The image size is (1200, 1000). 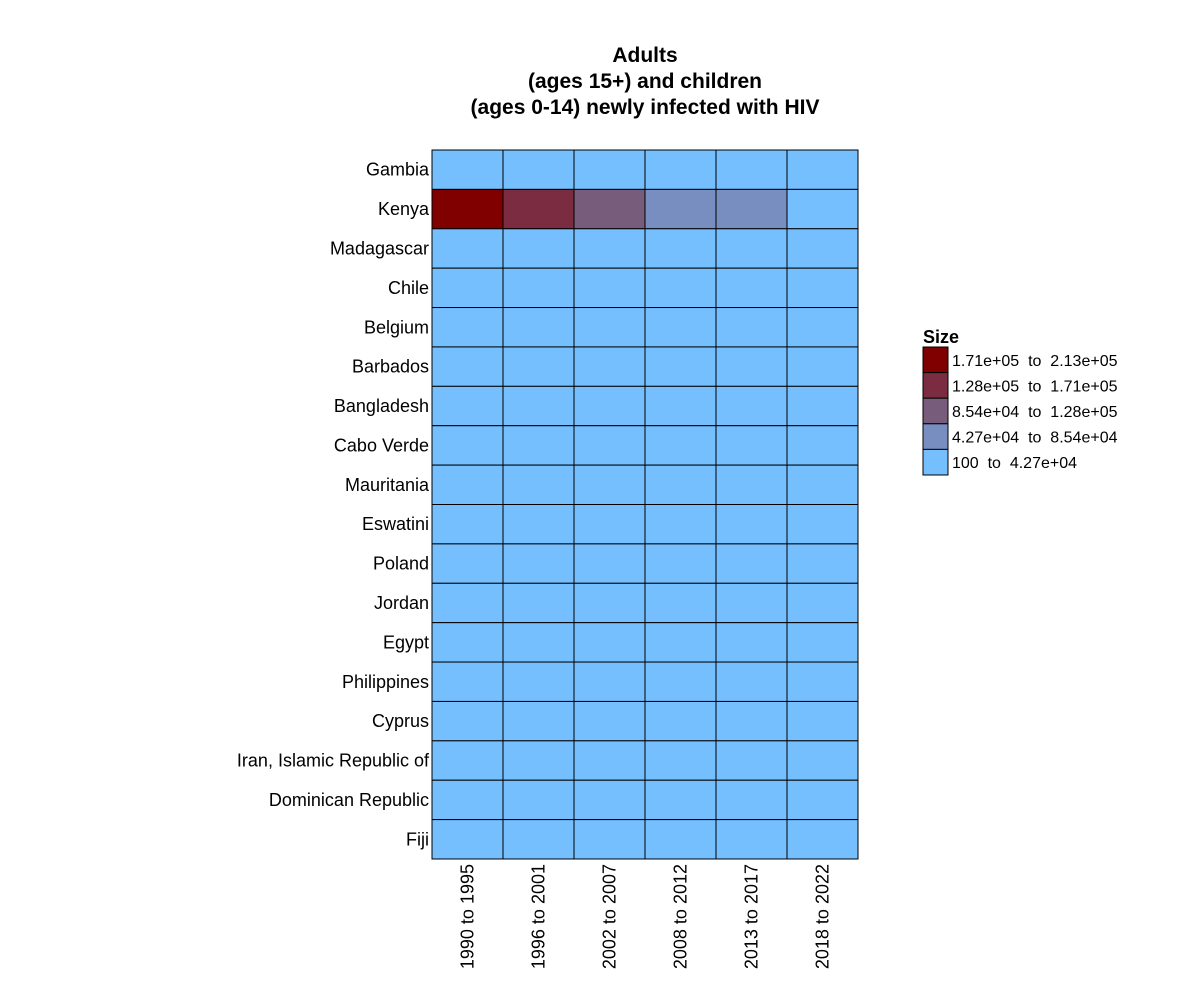 What do you see at coordinates (381, 406) in the screenshot?
I see `row-label: Bangladesh` at bounding box center [381, 406].